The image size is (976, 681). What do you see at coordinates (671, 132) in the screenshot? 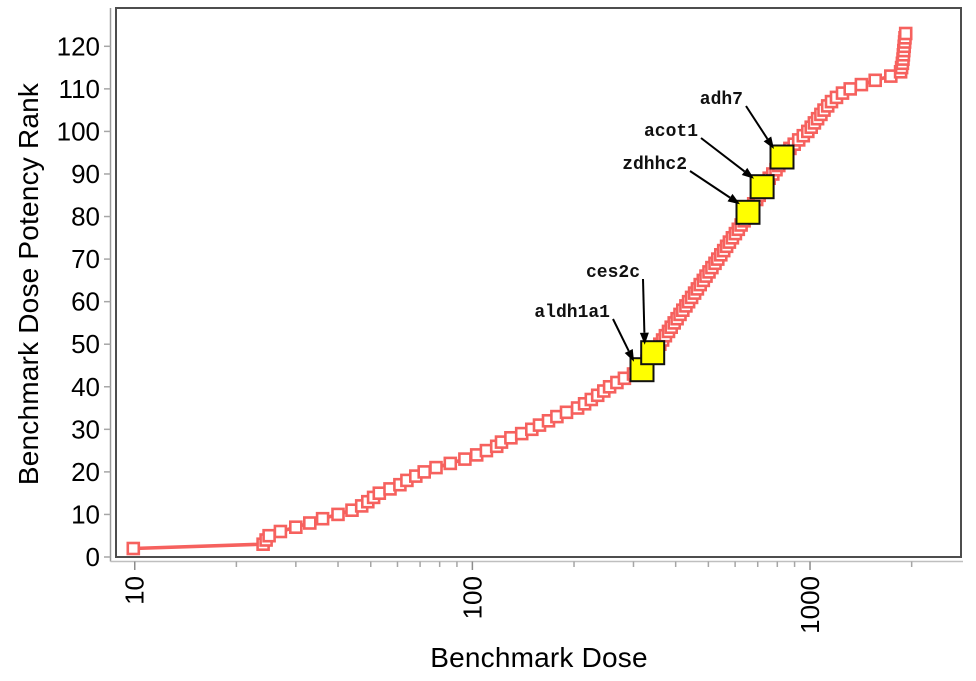
I see `annotation-label-acot1: acot1` at bounding box center [671, 132].